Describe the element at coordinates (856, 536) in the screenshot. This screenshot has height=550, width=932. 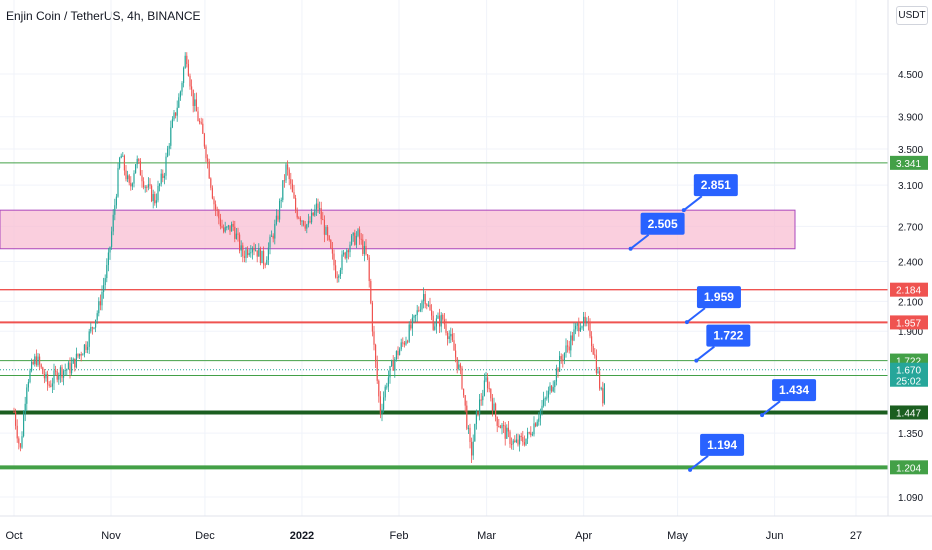
I see `time-tick-label: 27` at that location.